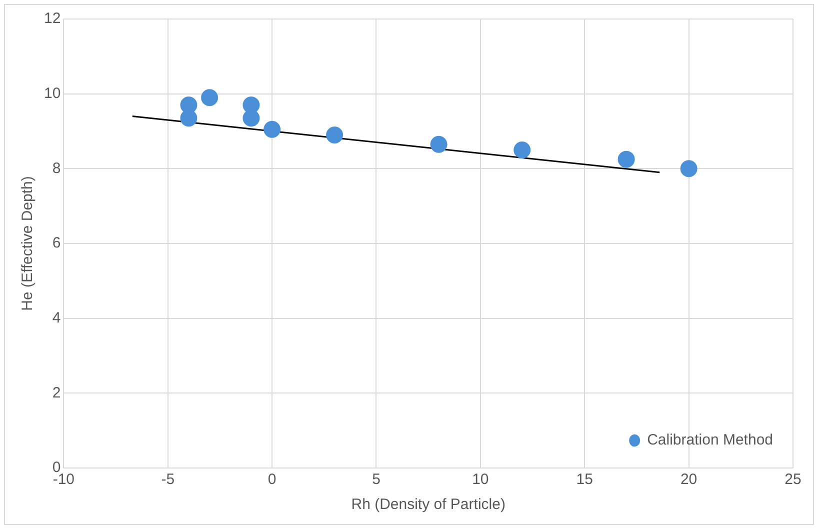  What do you see at coordinates (376, 479) in the screenshot?
I see `x-tick-label: 5` at bounding box center [376, 479].